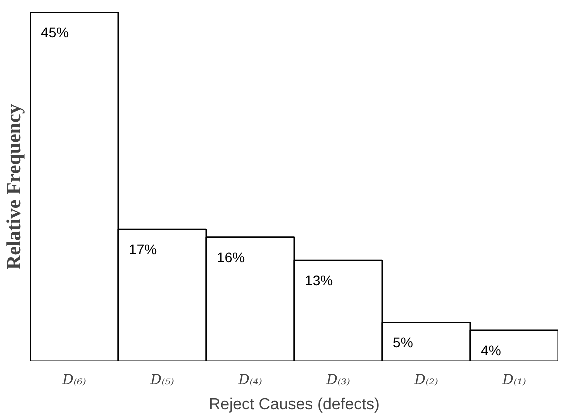 This screenshot has height=416, width=566. What do you see at coordinates (319, 280) in the screenshot?
I see `data-label: 13%` at bounding box center [319, 280].